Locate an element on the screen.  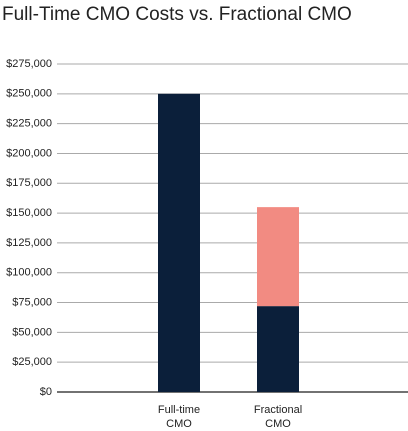
y-tick-label: $200,000 is located at coordinates (29, 153).